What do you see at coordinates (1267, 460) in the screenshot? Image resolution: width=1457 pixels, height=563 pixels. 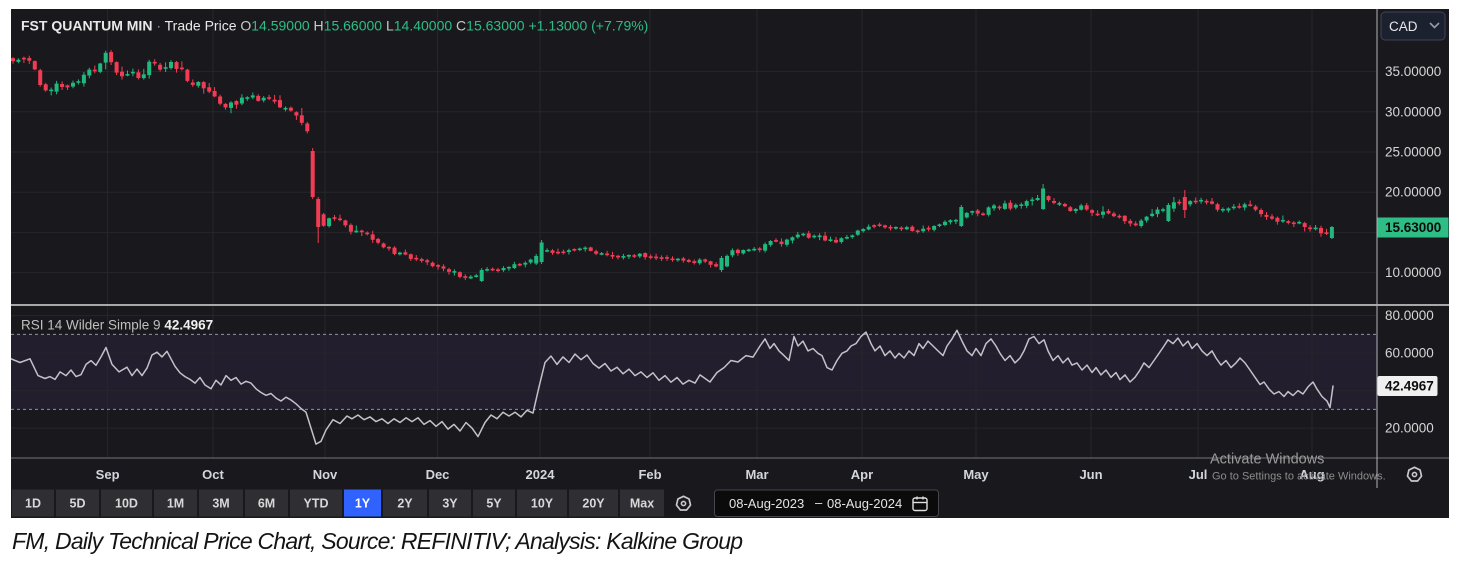 I see `svg-text: Activate Windows` at bounding box center [1267, 460].